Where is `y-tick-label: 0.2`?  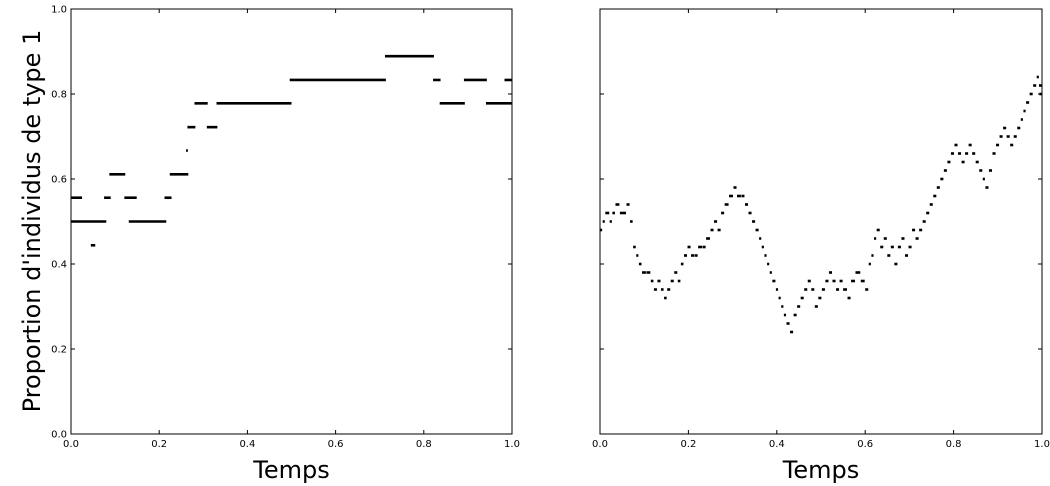 y-tick-label: 0.2 is located at coordinates (59, 350).